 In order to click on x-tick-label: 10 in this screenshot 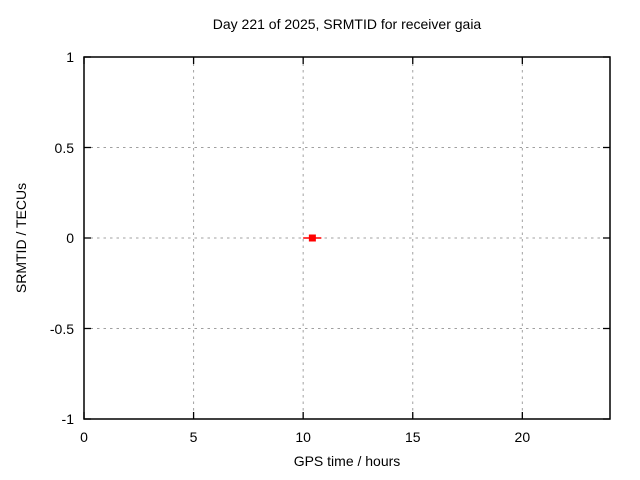, I will do `click(303, 437)`.